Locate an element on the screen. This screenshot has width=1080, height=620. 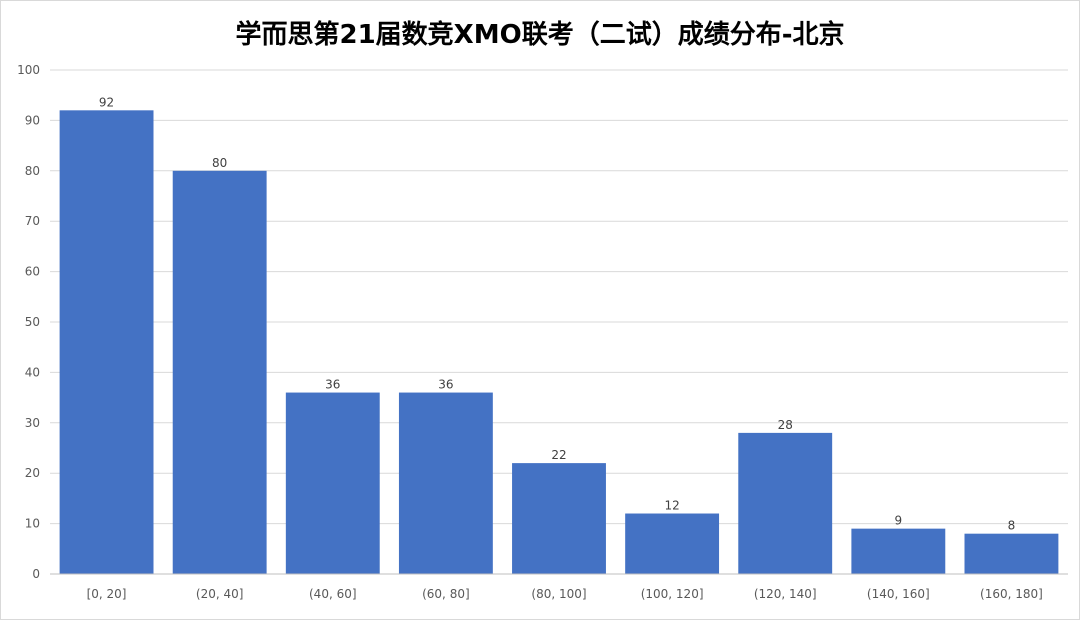
data-label: 8 is located at coordinates (1012, 526).